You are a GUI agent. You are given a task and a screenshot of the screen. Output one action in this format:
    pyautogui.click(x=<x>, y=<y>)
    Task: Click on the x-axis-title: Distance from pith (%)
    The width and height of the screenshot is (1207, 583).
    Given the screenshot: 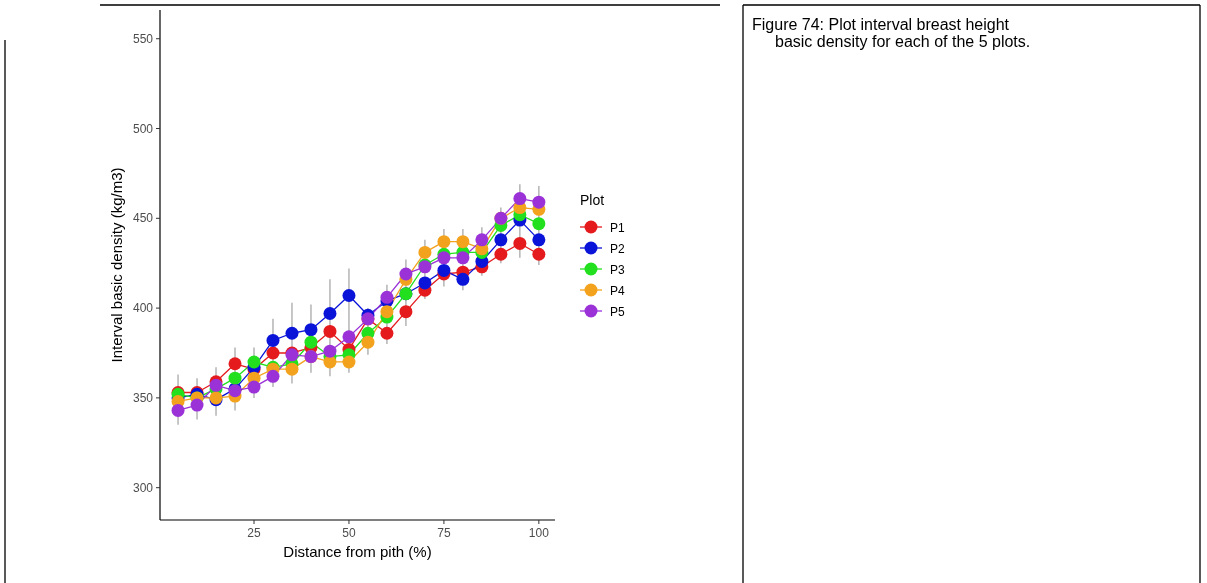 What is the action you would take?
    pyautogui.click(x=357, y=551)
    